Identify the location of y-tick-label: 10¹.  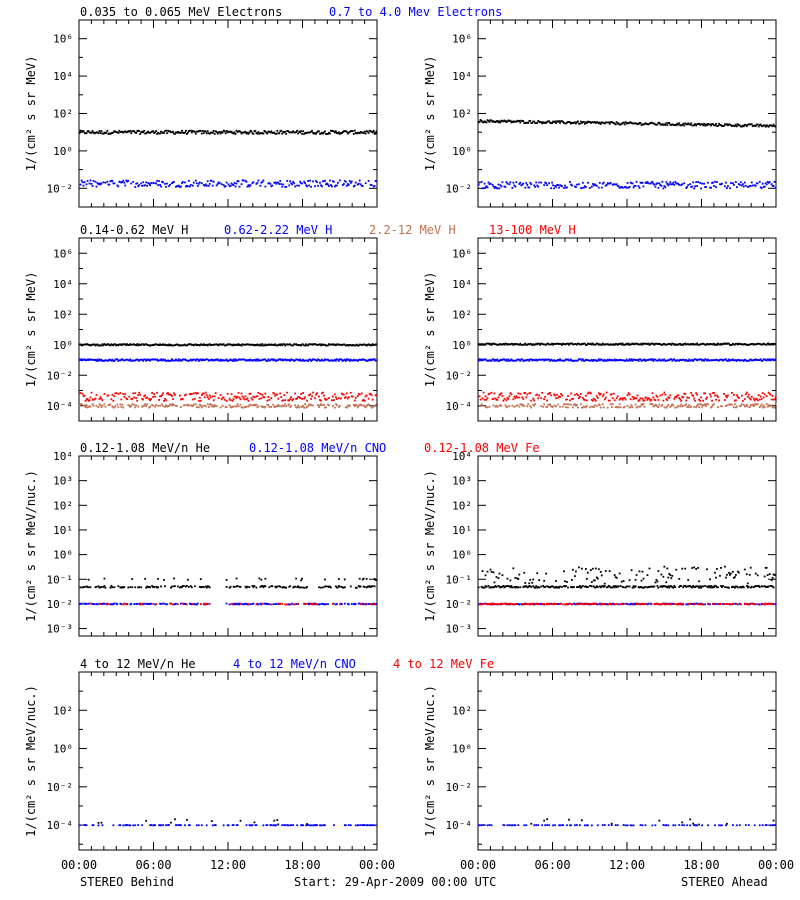
(63, 530).